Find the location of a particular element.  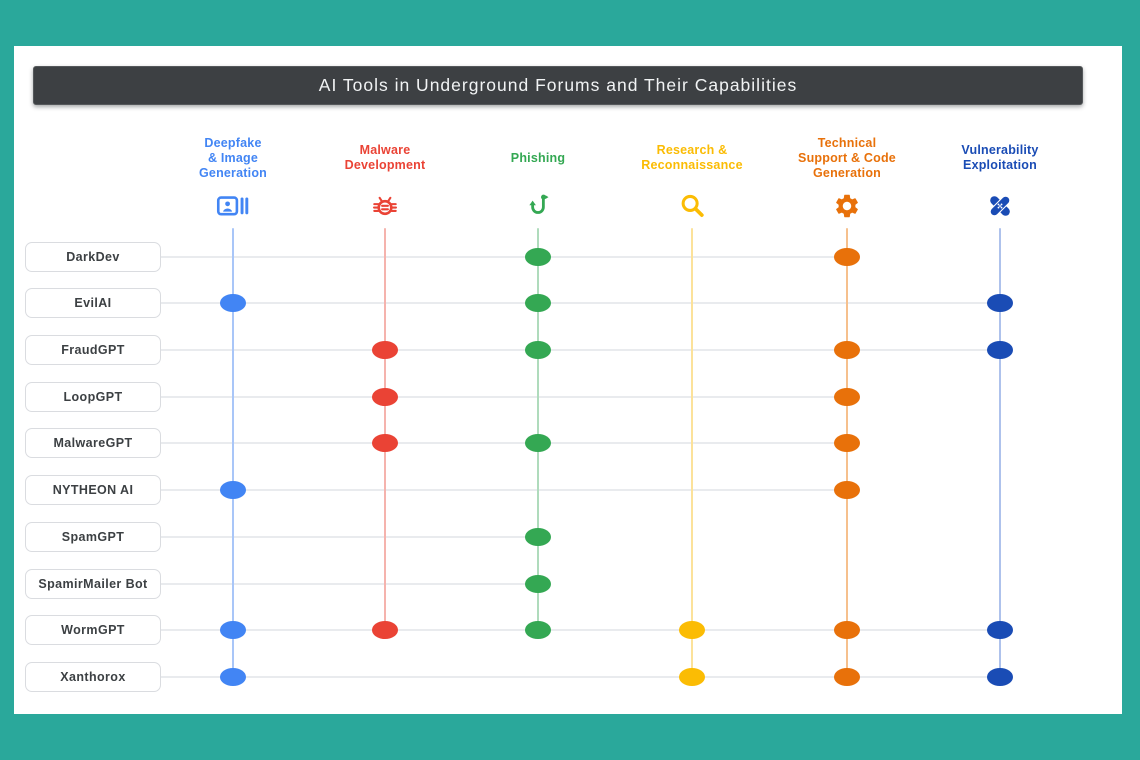

tool-label: FraudGPT is located at coordinates (93, 350).